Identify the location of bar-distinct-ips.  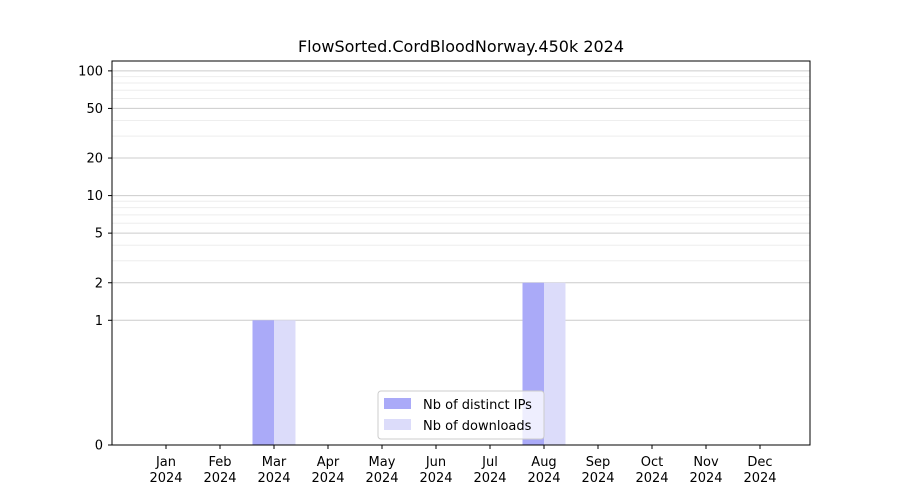
(263, 382).